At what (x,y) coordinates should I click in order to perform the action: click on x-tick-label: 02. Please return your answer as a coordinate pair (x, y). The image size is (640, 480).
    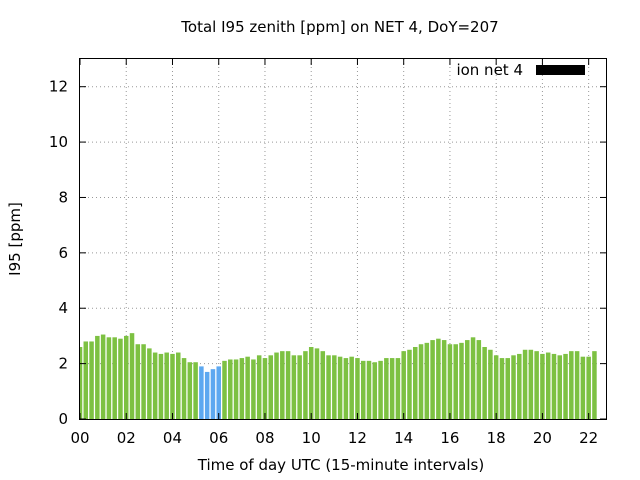
    Looking at the image, I should click on (126, 438).